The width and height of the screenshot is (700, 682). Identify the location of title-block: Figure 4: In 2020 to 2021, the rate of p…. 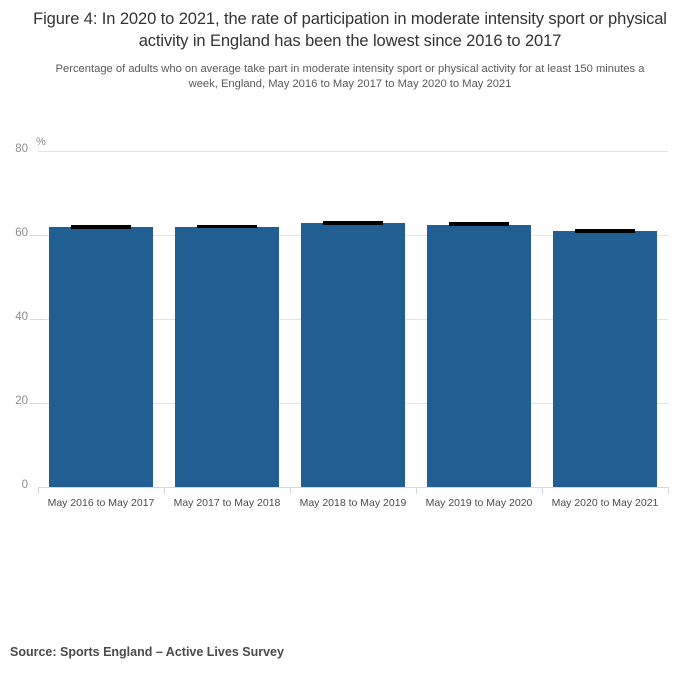
(350, 46).